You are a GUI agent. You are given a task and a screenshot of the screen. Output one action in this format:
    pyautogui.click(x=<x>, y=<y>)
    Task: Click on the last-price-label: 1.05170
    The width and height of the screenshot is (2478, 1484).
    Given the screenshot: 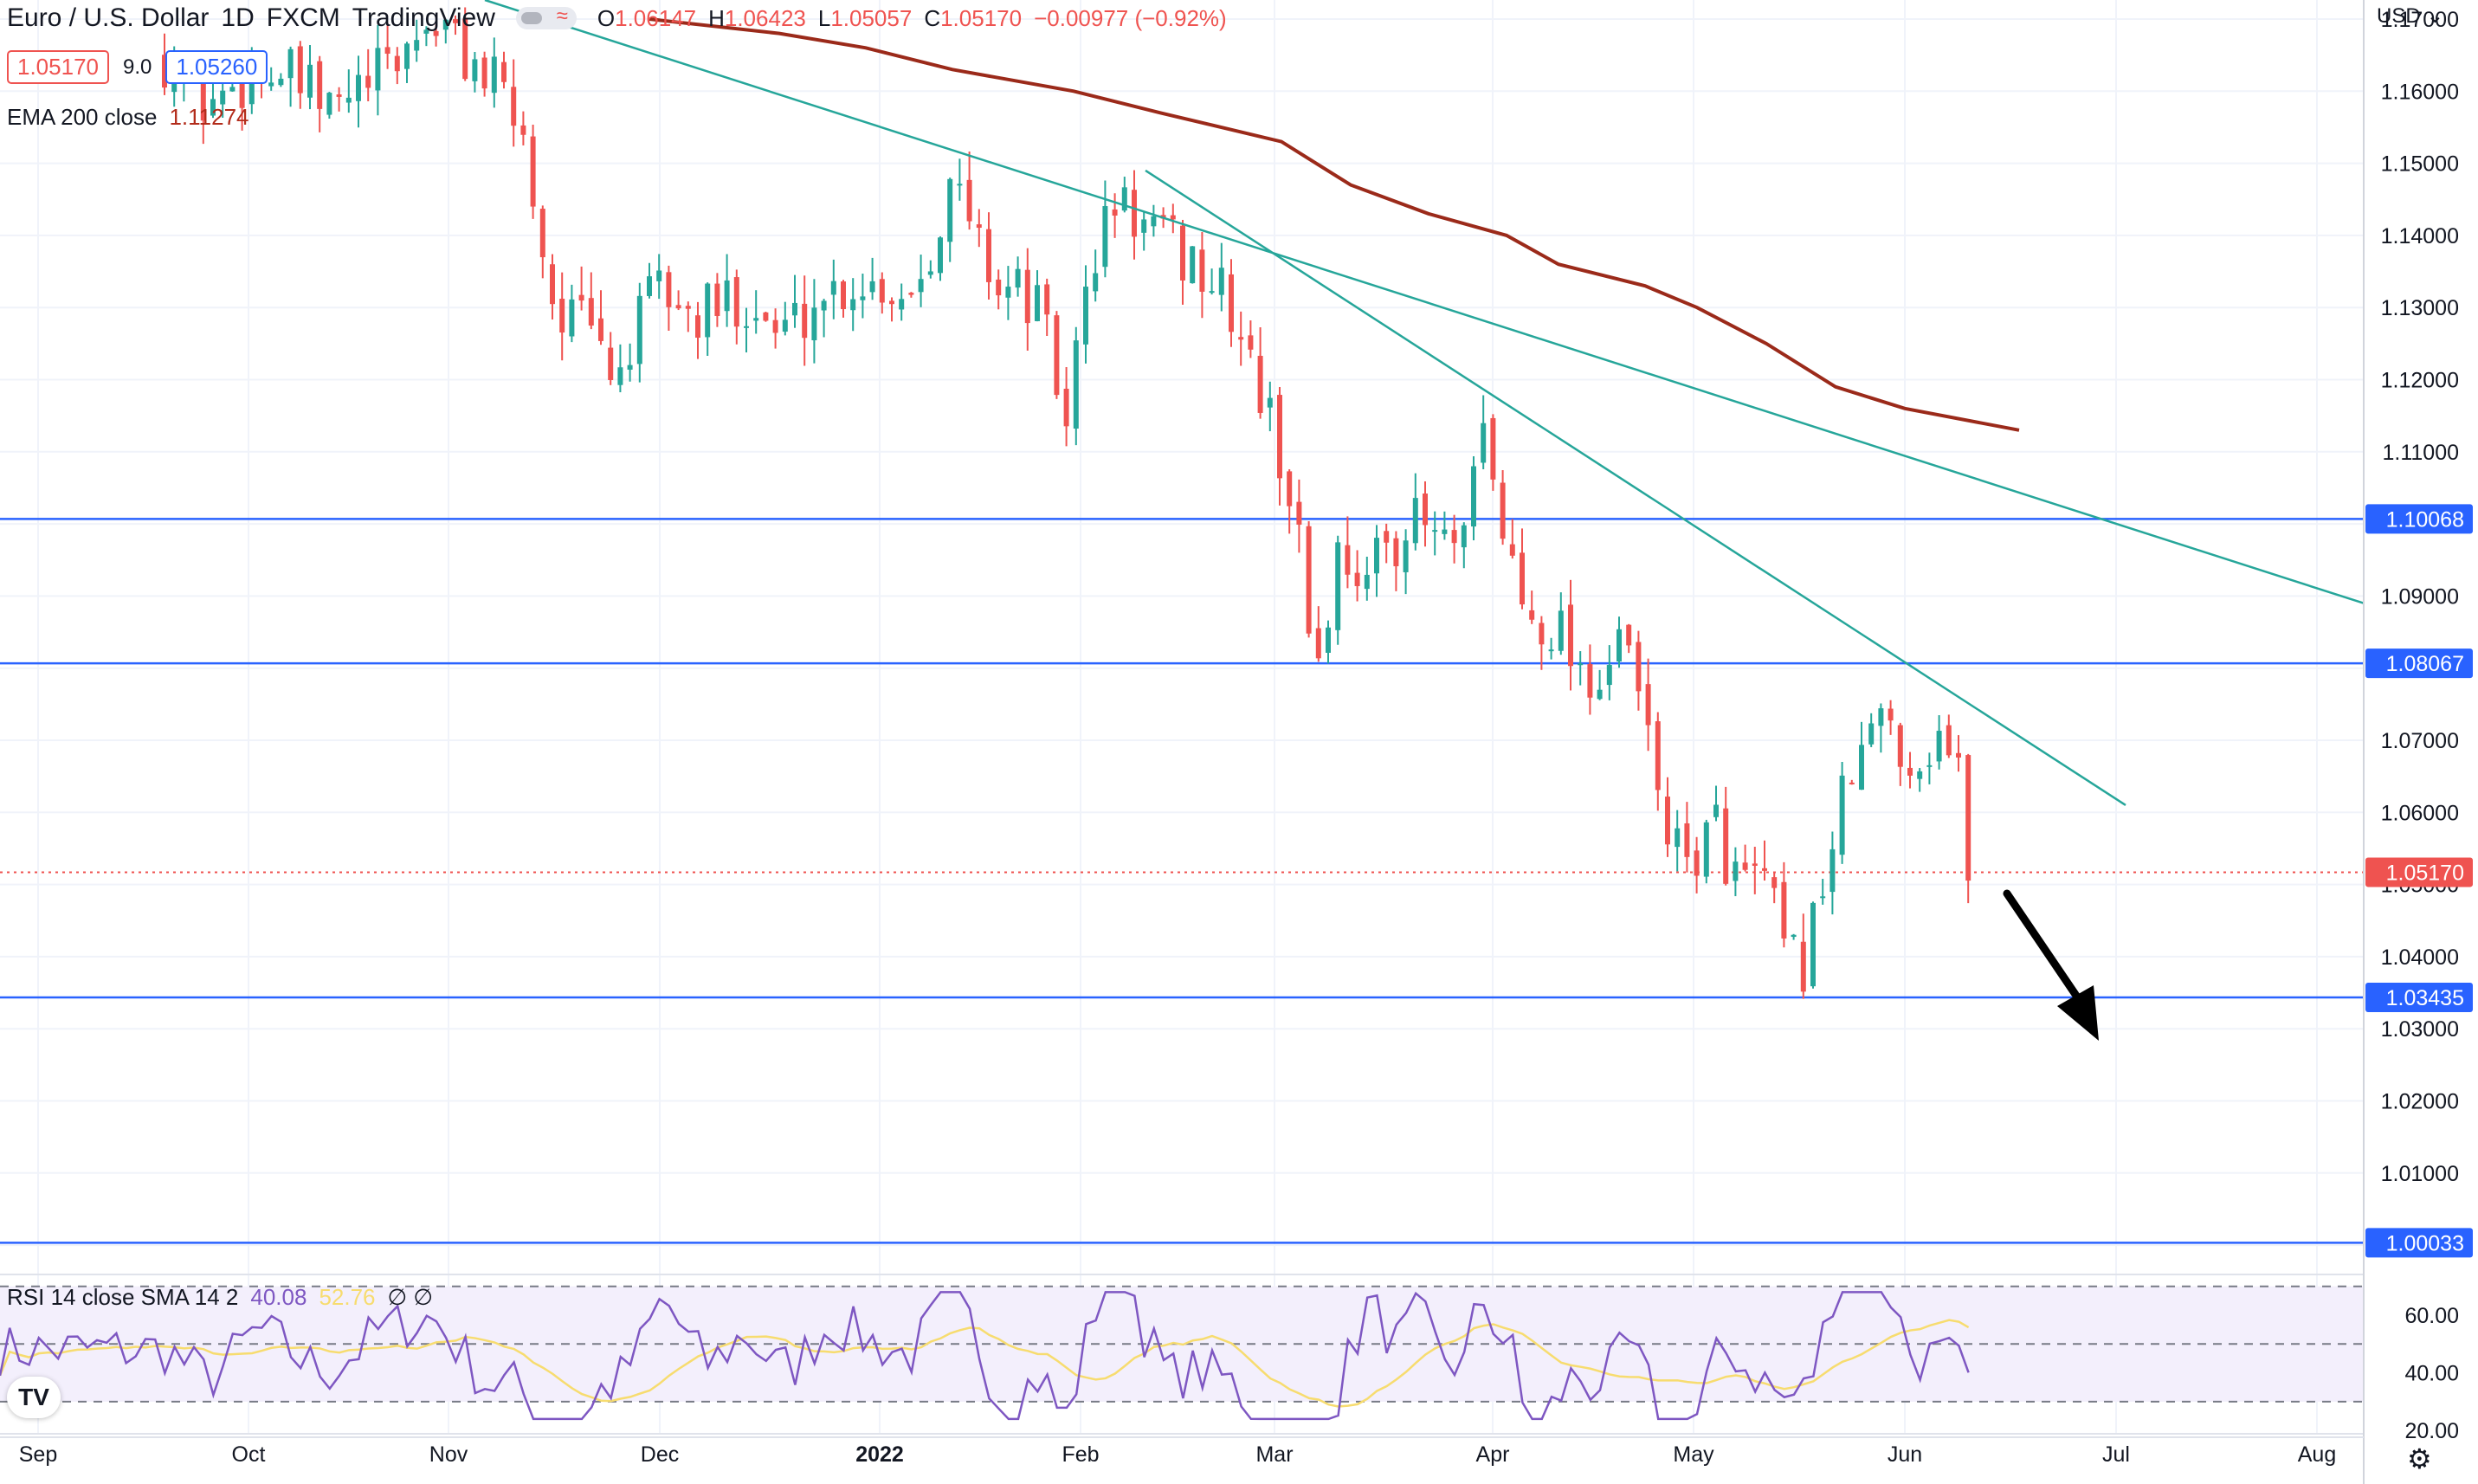 What is the action you would take?
    pyautogui.click(x=2425, y=873)
    